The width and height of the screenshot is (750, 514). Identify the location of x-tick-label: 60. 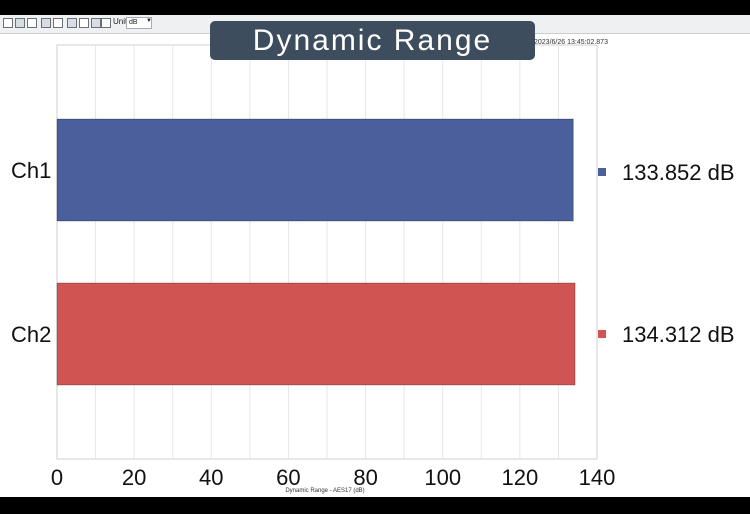
(288, 477).